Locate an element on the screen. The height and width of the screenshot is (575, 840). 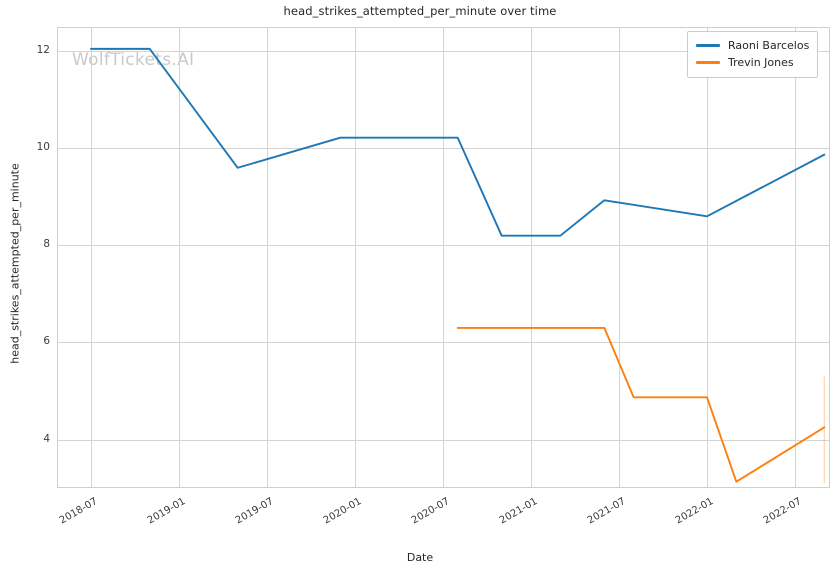
x-tick-label: 2019-01 is located at coordinates (166, 511).